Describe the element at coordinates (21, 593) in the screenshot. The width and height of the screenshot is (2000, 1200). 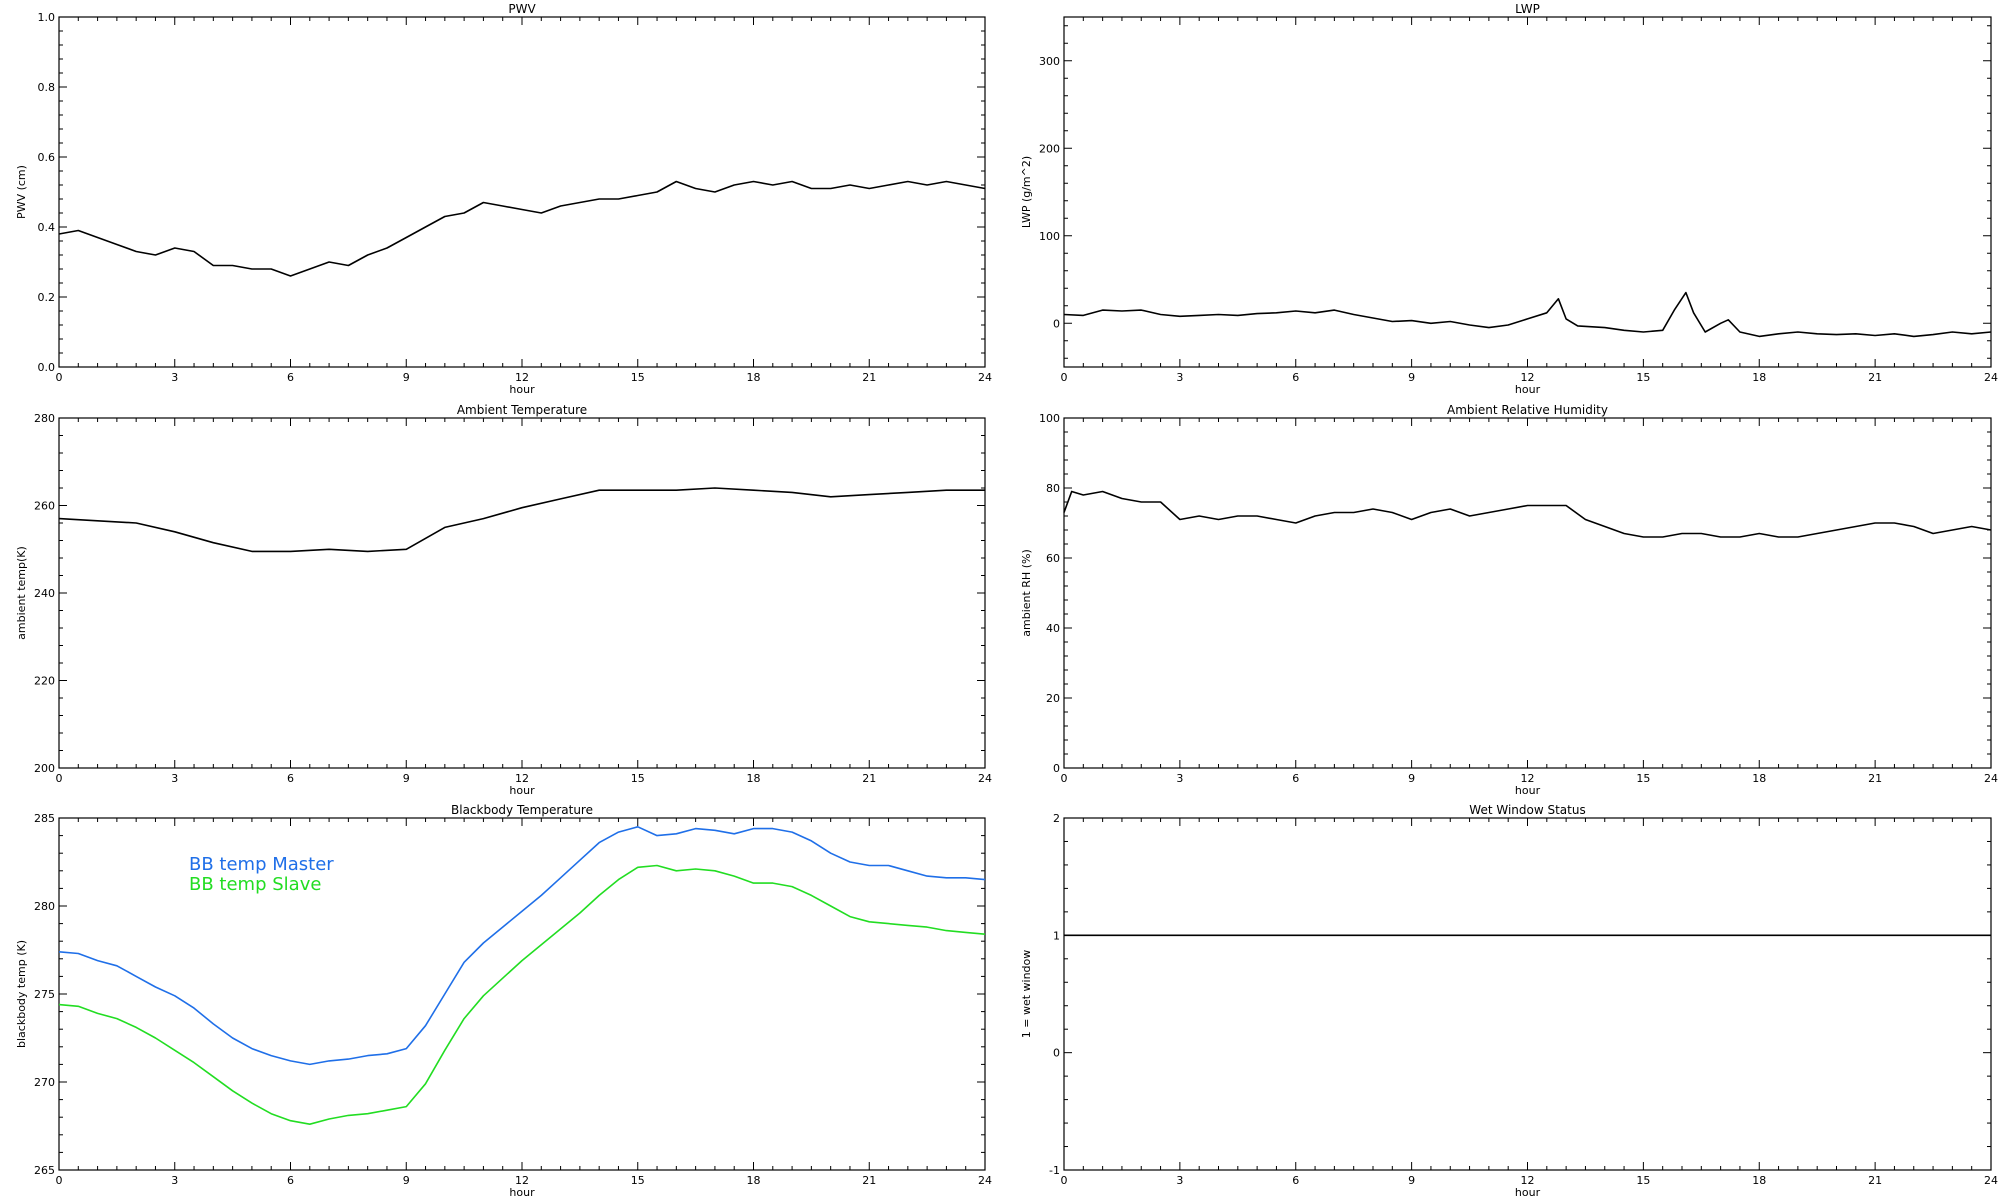
I see `y-axis-label: ambient temp(K)` at that location.